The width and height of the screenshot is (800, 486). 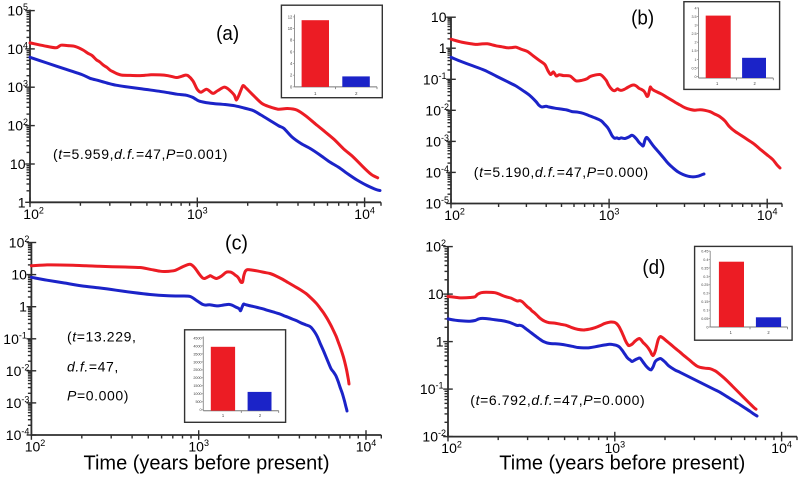 What do you see at coordinates (93, 366) in the screenshot?
I see `svg-text: d.f.=47,` at bounding box center [93, 366].